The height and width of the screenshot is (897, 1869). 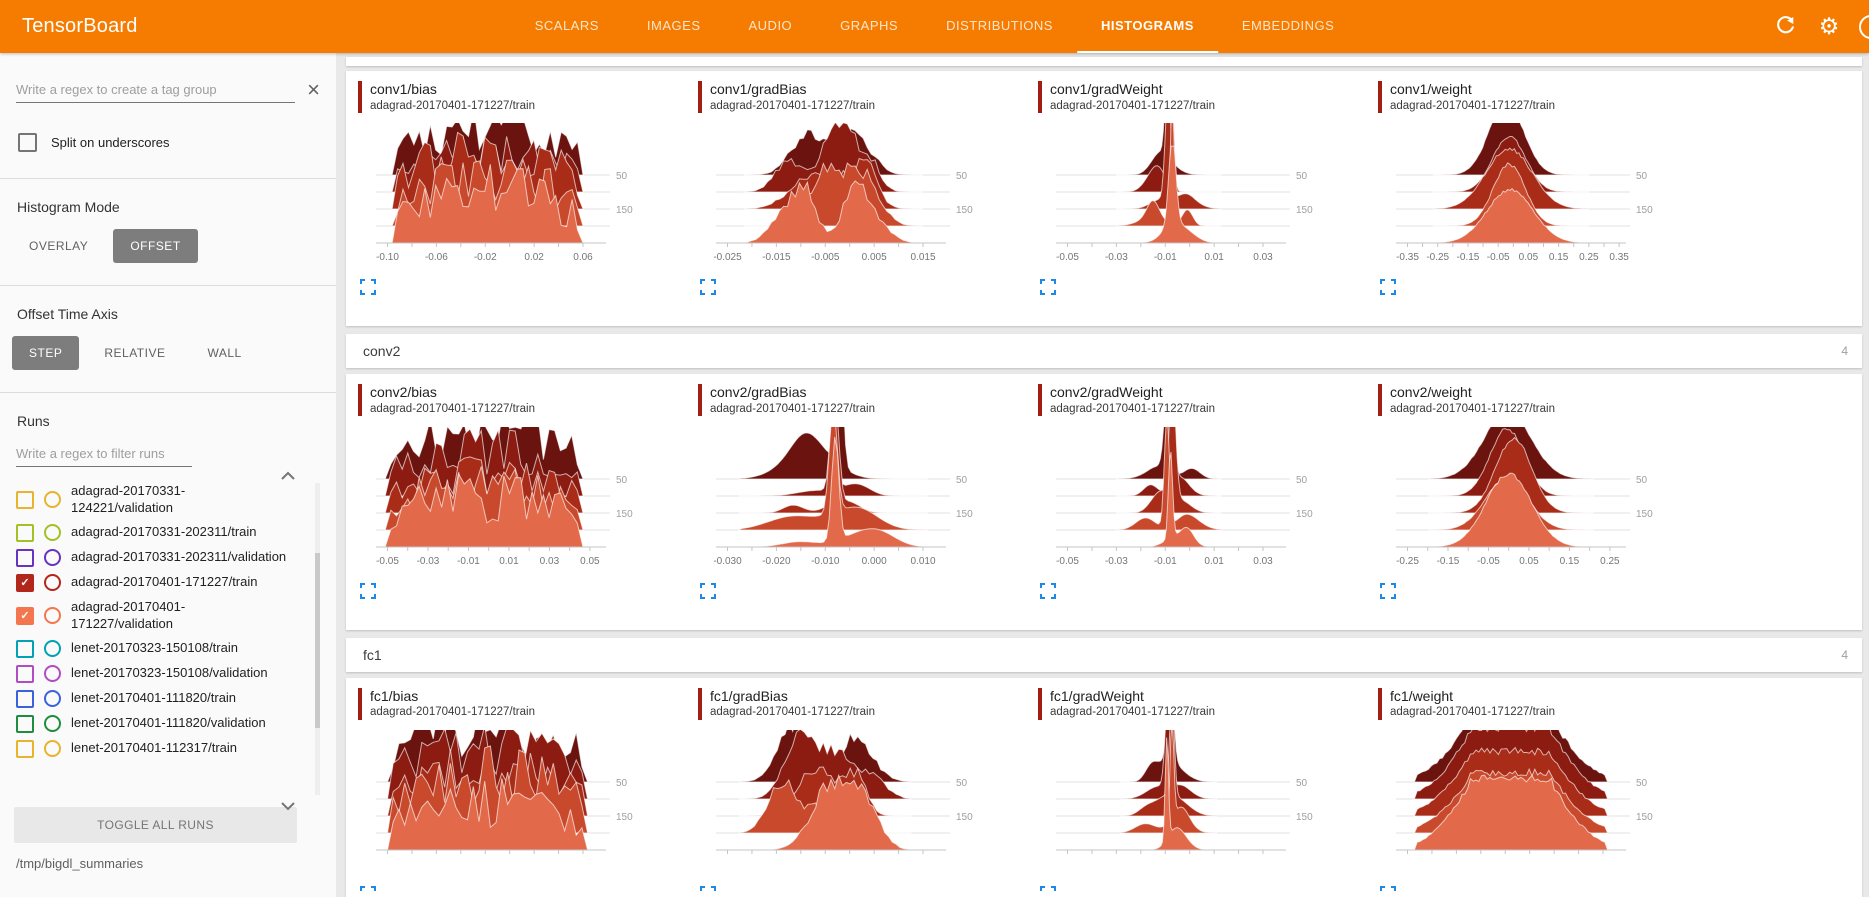 I want to click on svg-text: -0.020, so click(x=776, y=561).